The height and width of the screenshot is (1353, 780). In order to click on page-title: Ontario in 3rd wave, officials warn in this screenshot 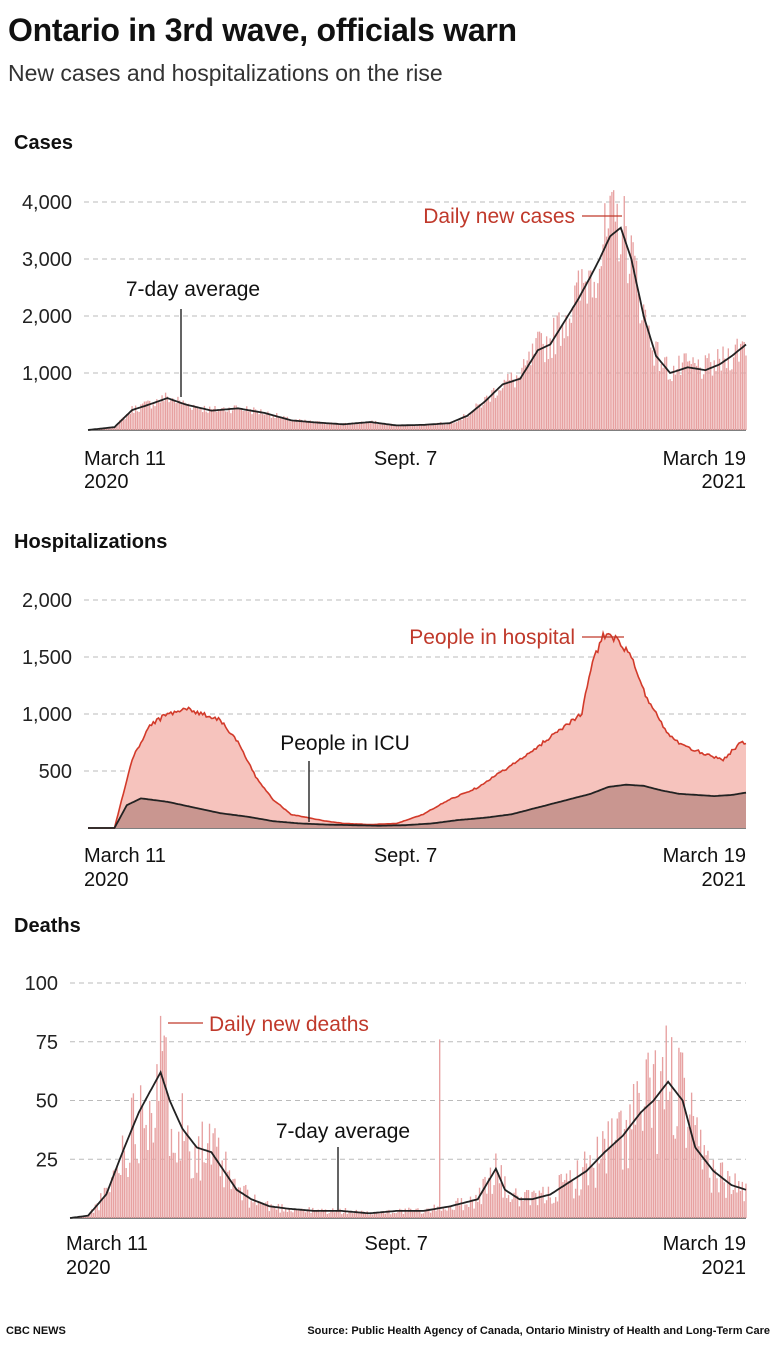, I will do `click(262, 30)`.